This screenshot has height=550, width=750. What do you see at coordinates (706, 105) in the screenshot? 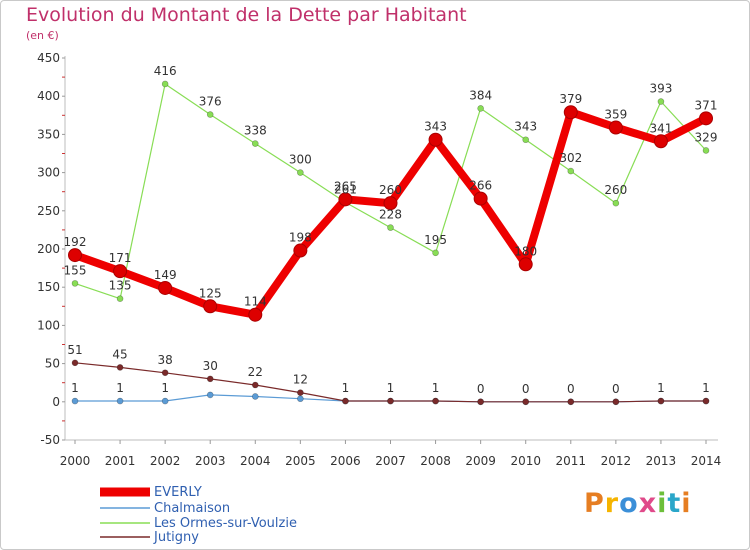
I see `data-label-0: 371` at bounding box center [706, 105].